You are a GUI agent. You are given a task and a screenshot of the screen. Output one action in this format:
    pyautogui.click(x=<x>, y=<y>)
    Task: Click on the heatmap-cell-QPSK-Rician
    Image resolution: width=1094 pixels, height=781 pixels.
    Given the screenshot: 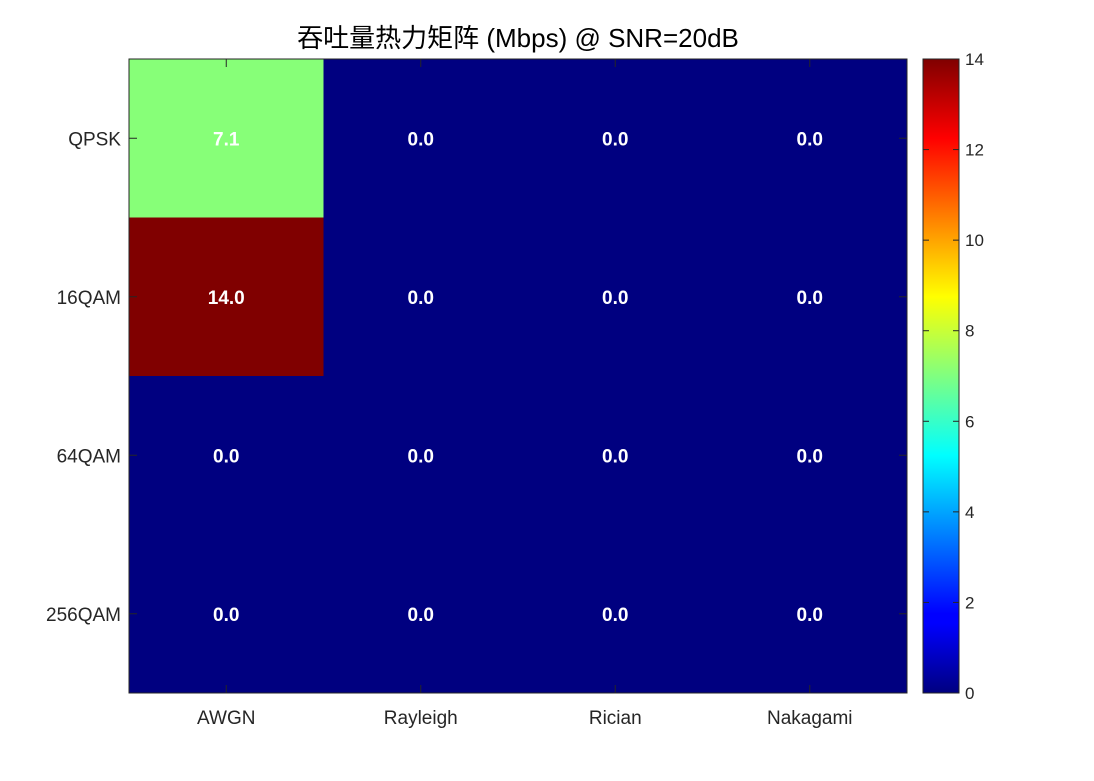 What is the action you would take?
    pyautogui.click(x=615, y=138)
    